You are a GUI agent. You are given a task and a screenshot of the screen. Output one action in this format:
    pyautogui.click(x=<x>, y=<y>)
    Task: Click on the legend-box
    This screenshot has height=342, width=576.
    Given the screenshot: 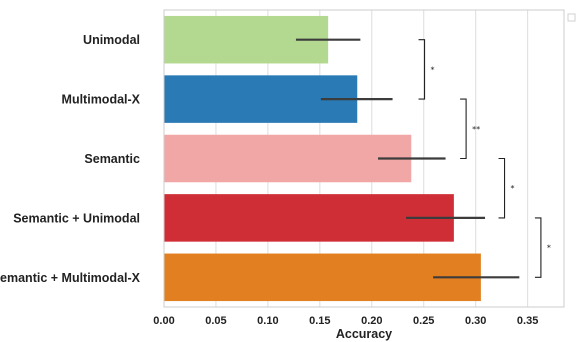 What is the action you would take?
    pyautogui.click(x=571, y=17)
    